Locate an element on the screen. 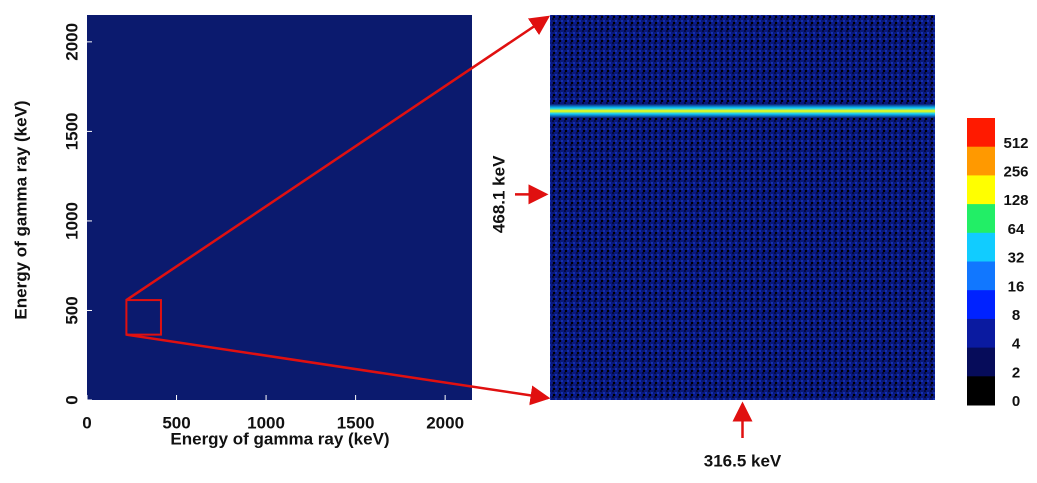 Image resolution: width=1037 pixels, height=483 pixels. y-tick-label: 1500 is located at coordinates (71, 131).